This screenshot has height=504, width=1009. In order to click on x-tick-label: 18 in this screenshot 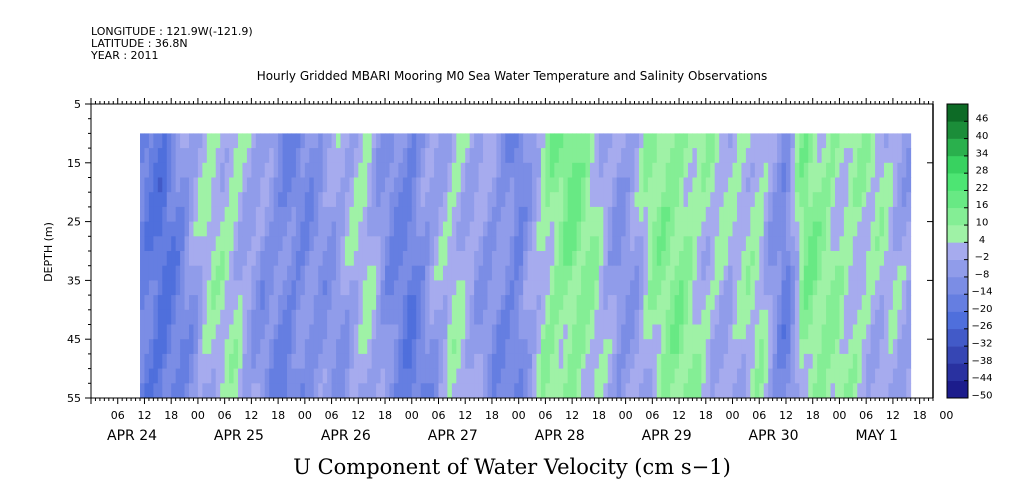, I will do `click(920, 415)`.